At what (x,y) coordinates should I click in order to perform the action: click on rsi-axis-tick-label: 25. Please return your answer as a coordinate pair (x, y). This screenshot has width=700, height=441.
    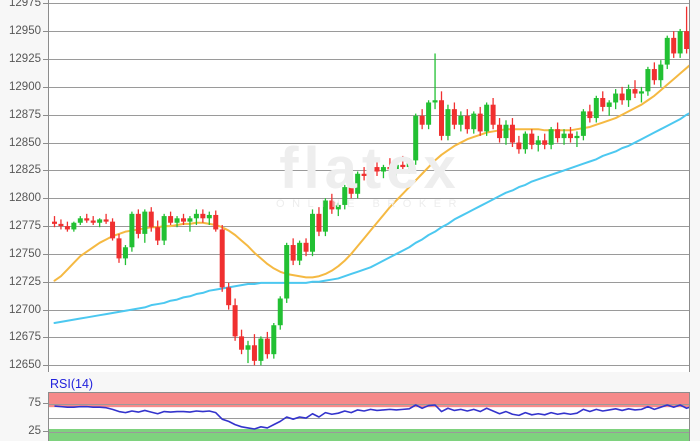
    Looking at the image, I should click on (34, 430).